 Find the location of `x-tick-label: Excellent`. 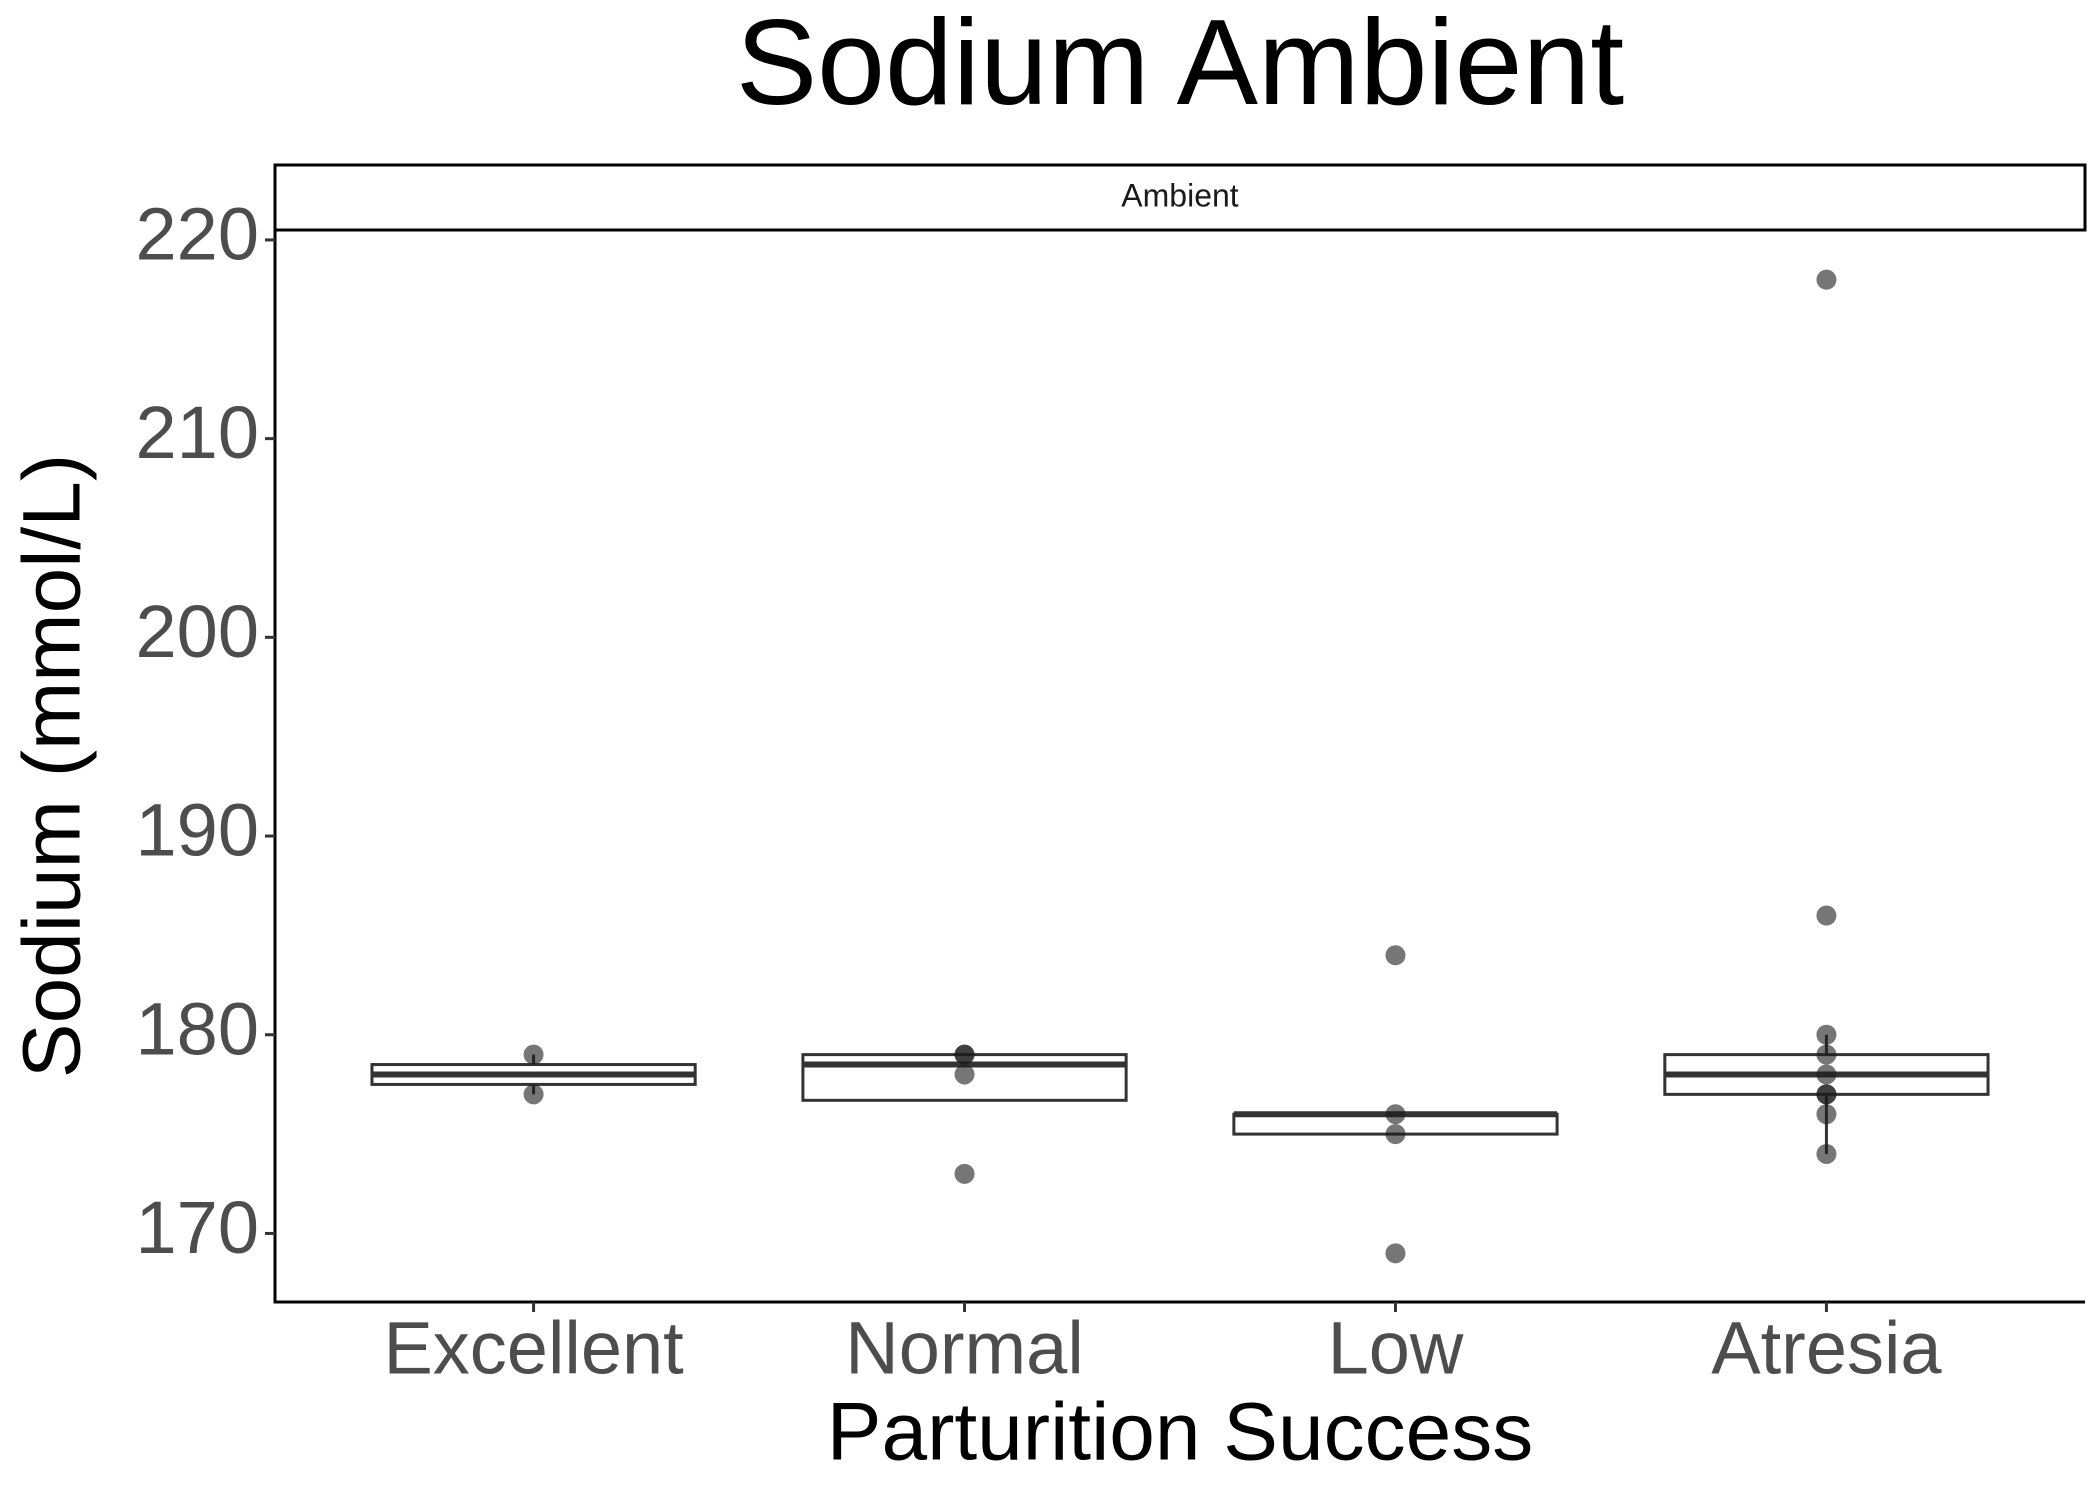

x-tick-label: Excellent is located at coordinates (533, 1348).